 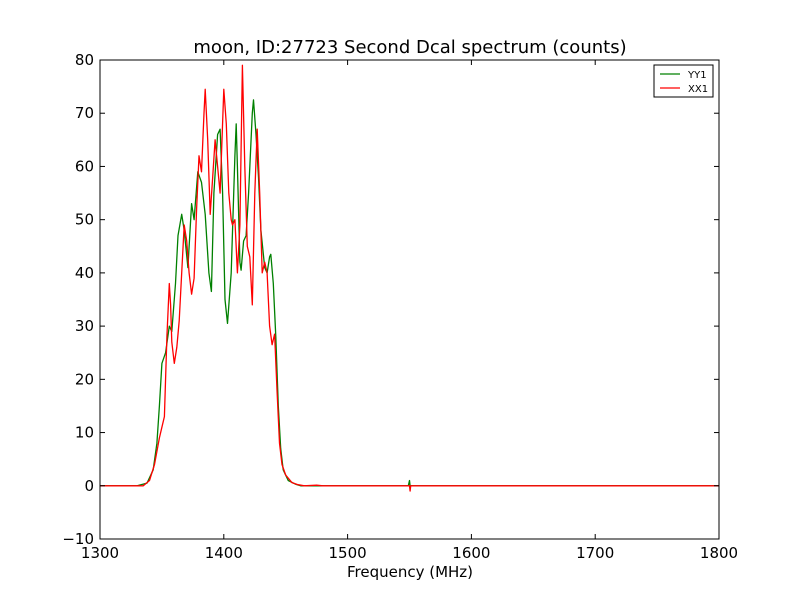 I want to click on x-tick-label: 1800, so click(x=719, y=553).